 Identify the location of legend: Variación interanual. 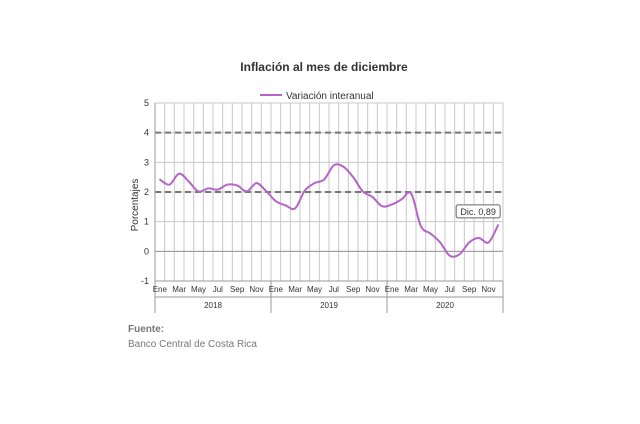
(317, 96).